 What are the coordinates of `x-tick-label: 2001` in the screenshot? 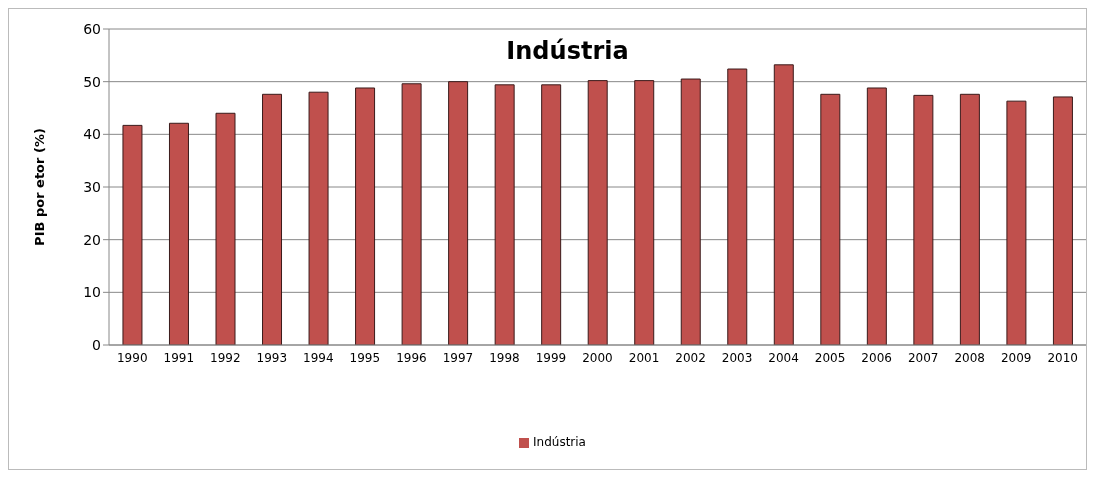 It's located at (644, 357).